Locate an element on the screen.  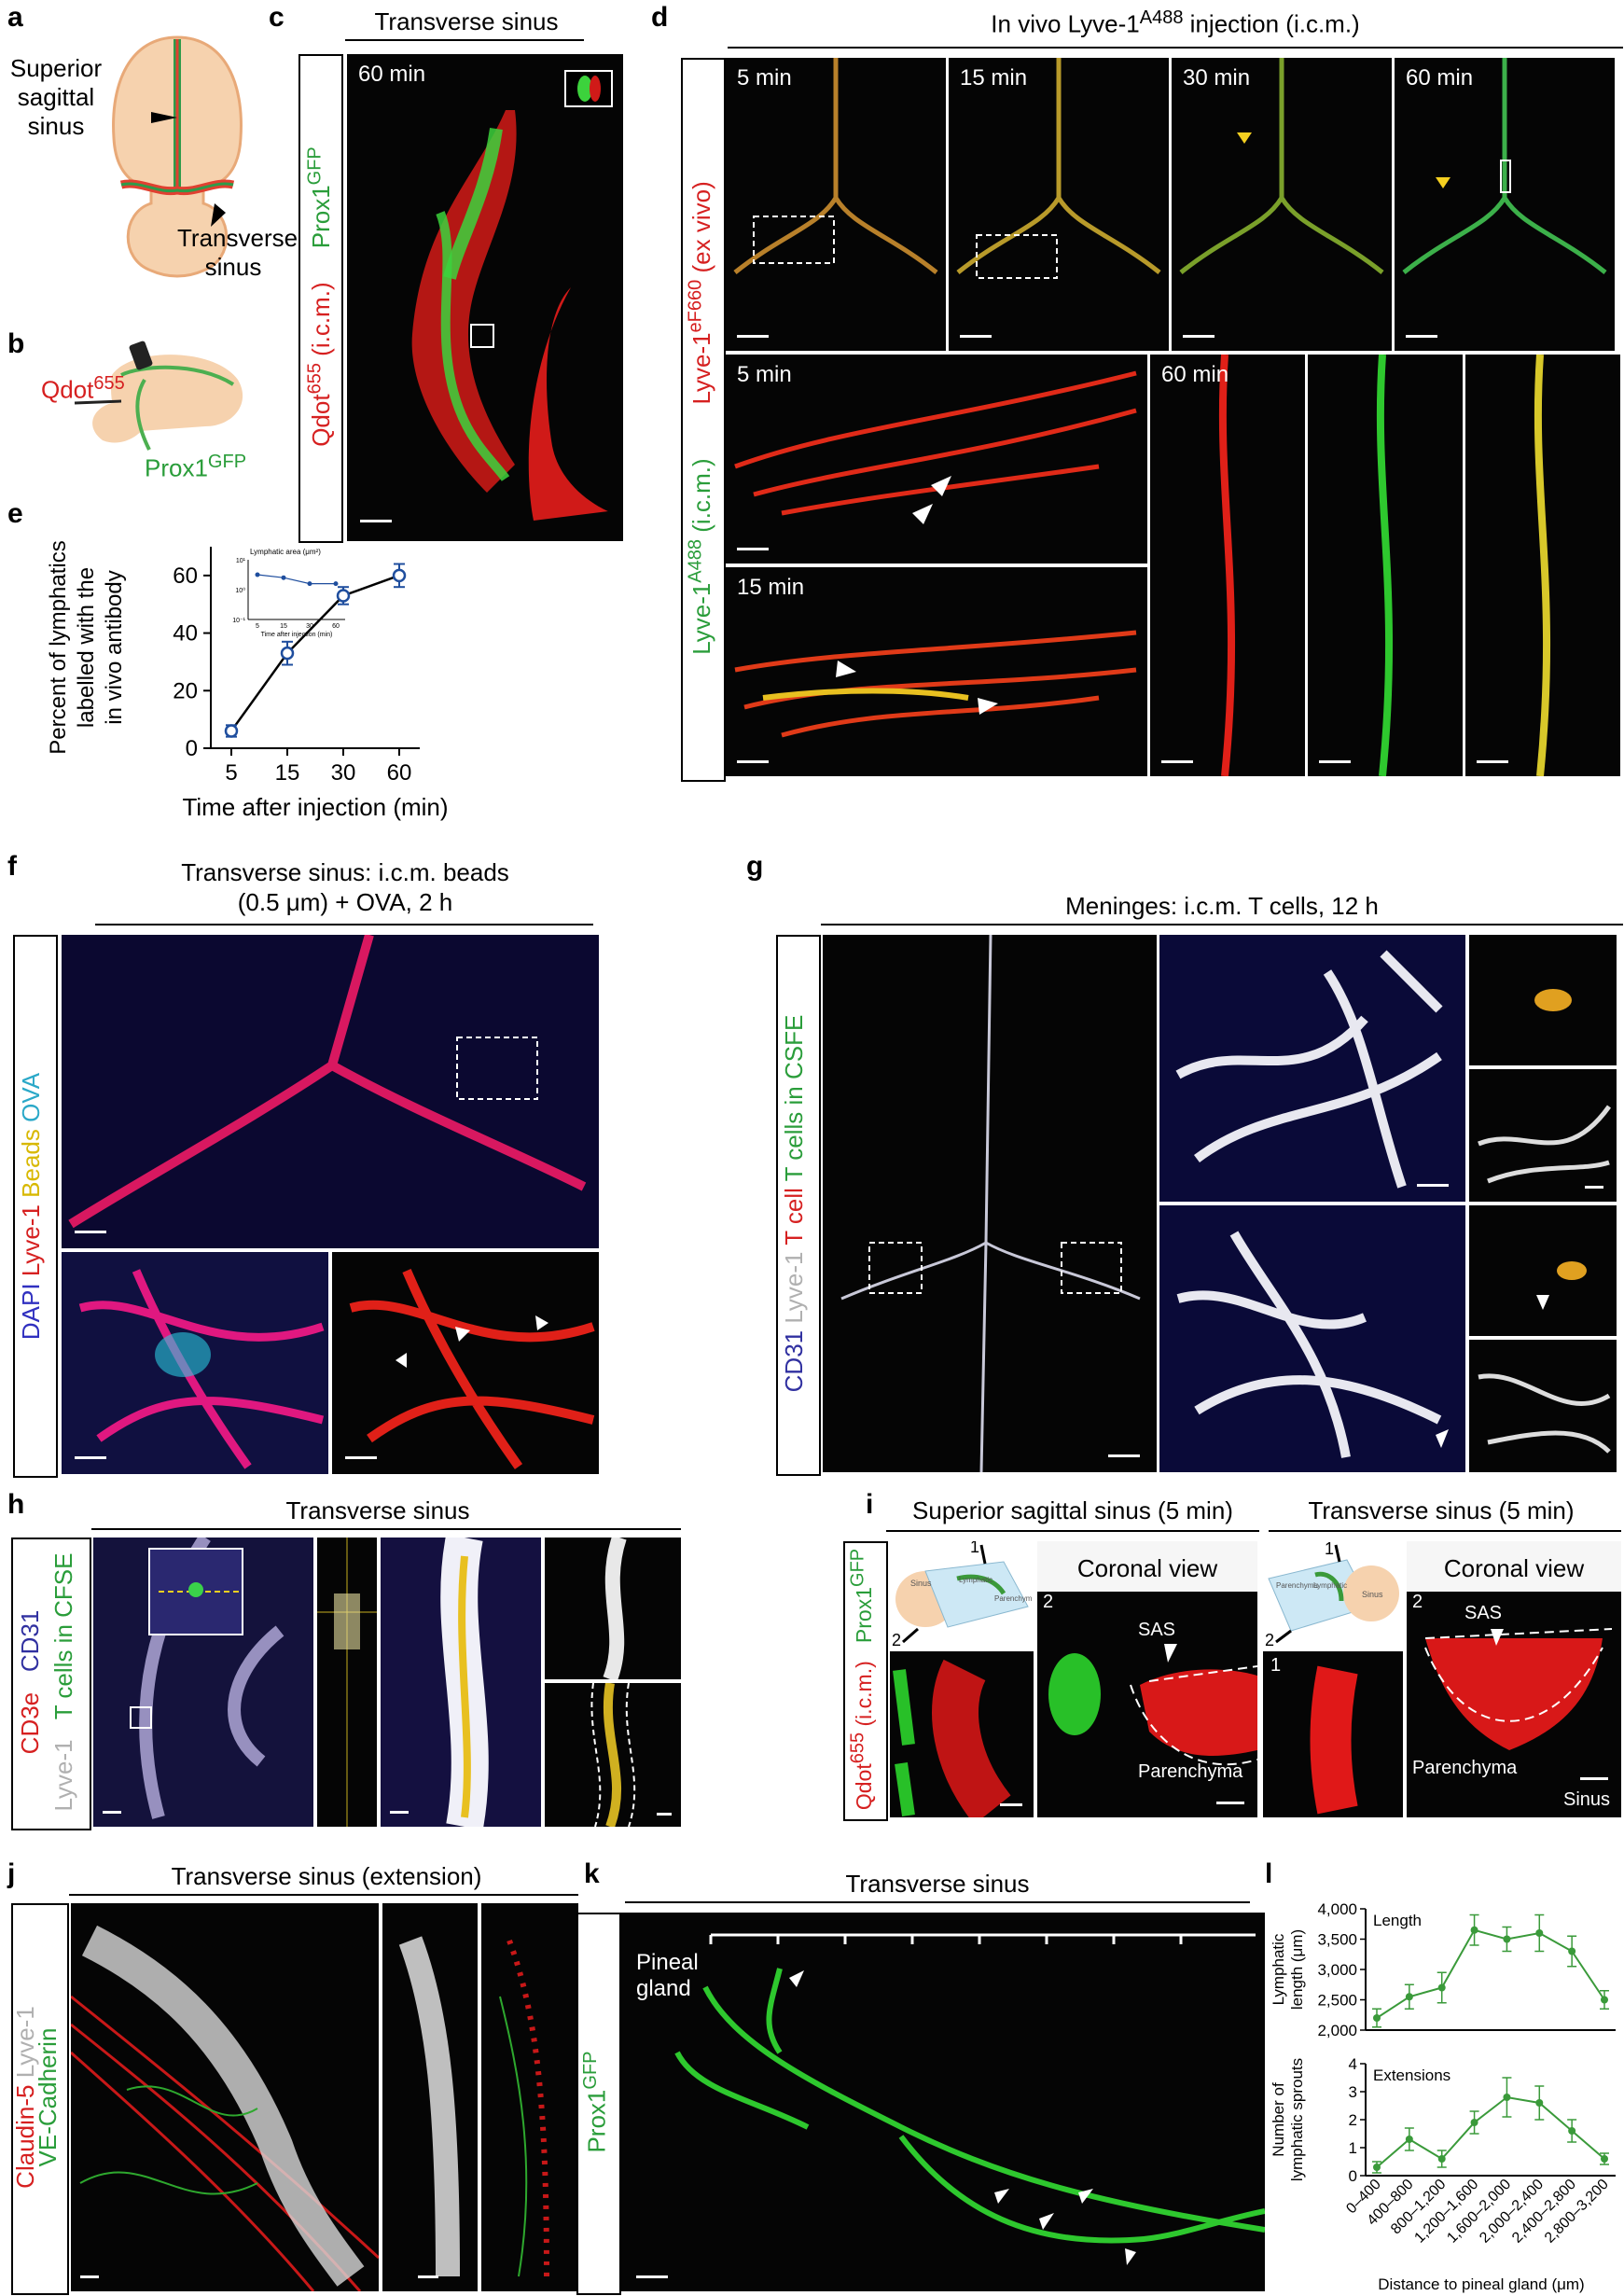
d-time-5-label: 5 min is located at coordinates (764, 77).